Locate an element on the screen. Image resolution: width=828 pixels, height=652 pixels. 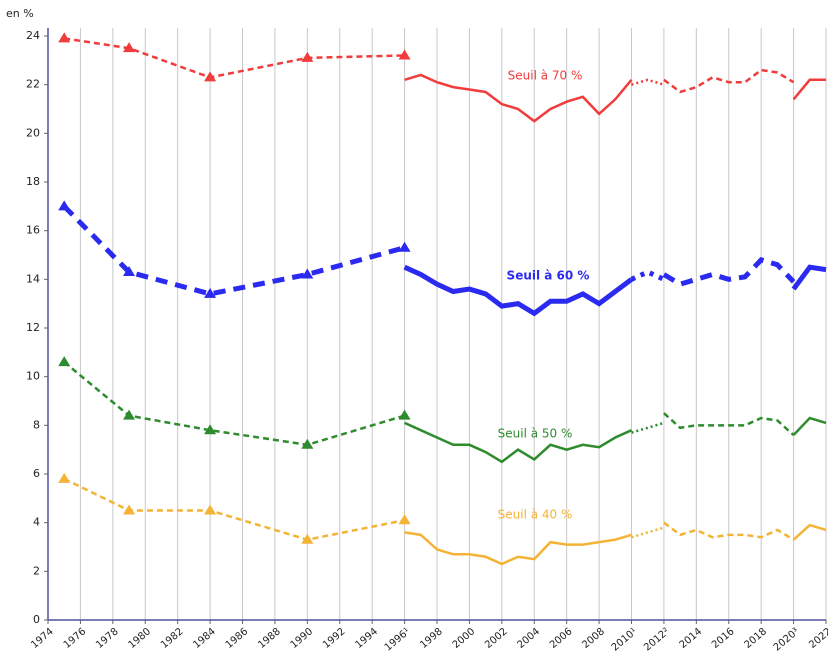
x-tick-label: 2016 is located at coordinates (723, 638).